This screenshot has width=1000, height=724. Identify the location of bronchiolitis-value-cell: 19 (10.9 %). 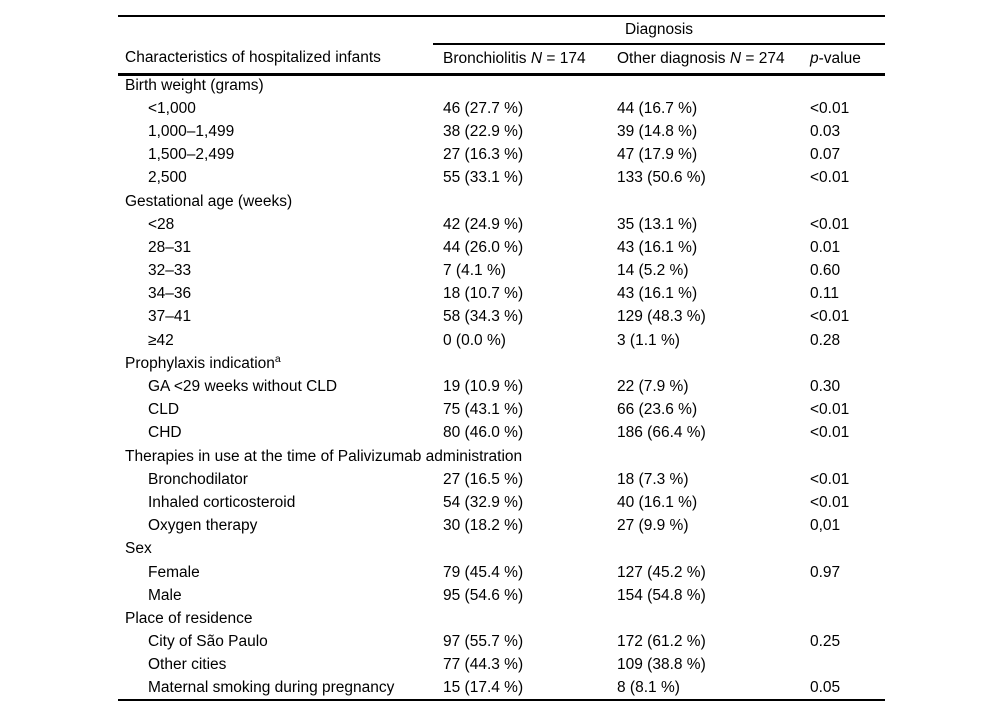
(483, 387).